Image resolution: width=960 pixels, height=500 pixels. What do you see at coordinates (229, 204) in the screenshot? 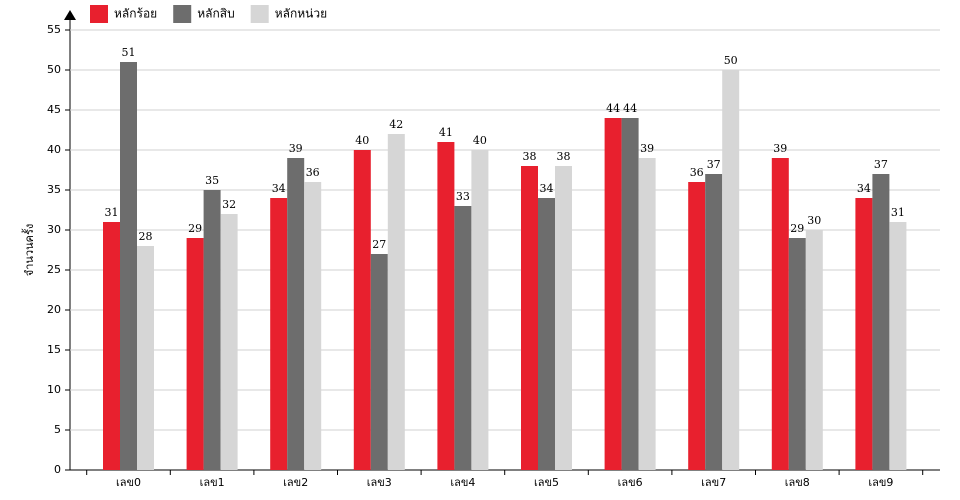
I see `value-label: 32` at bounding box center [229, 204].